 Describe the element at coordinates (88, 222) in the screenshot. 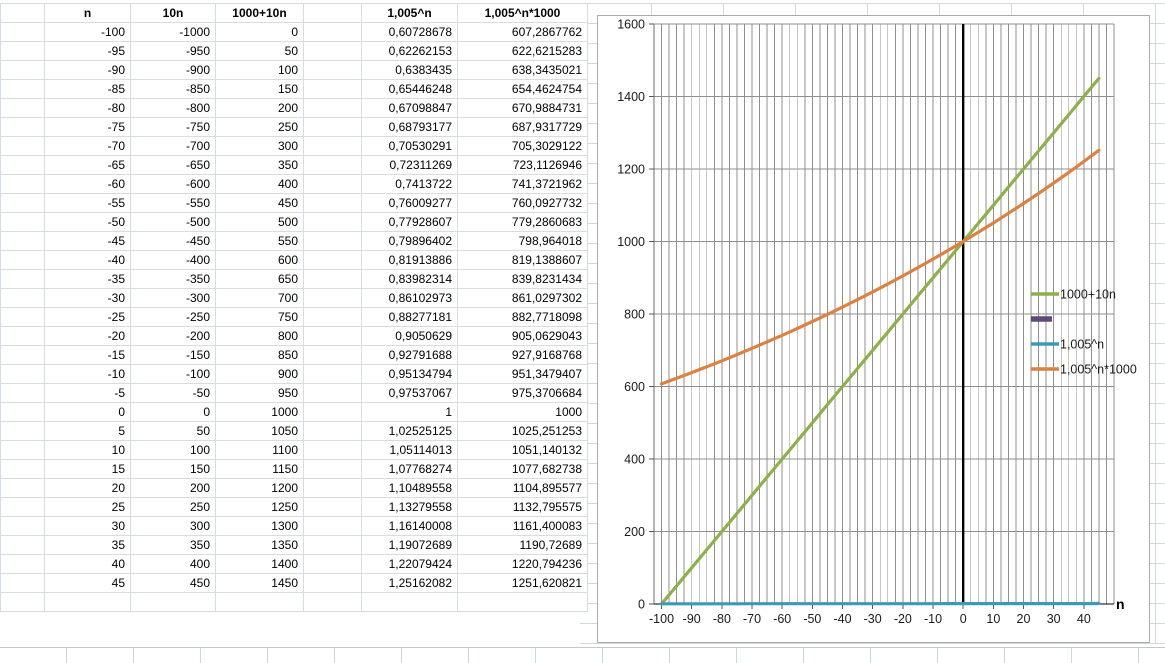

I see `cell-n: -50` at that location.